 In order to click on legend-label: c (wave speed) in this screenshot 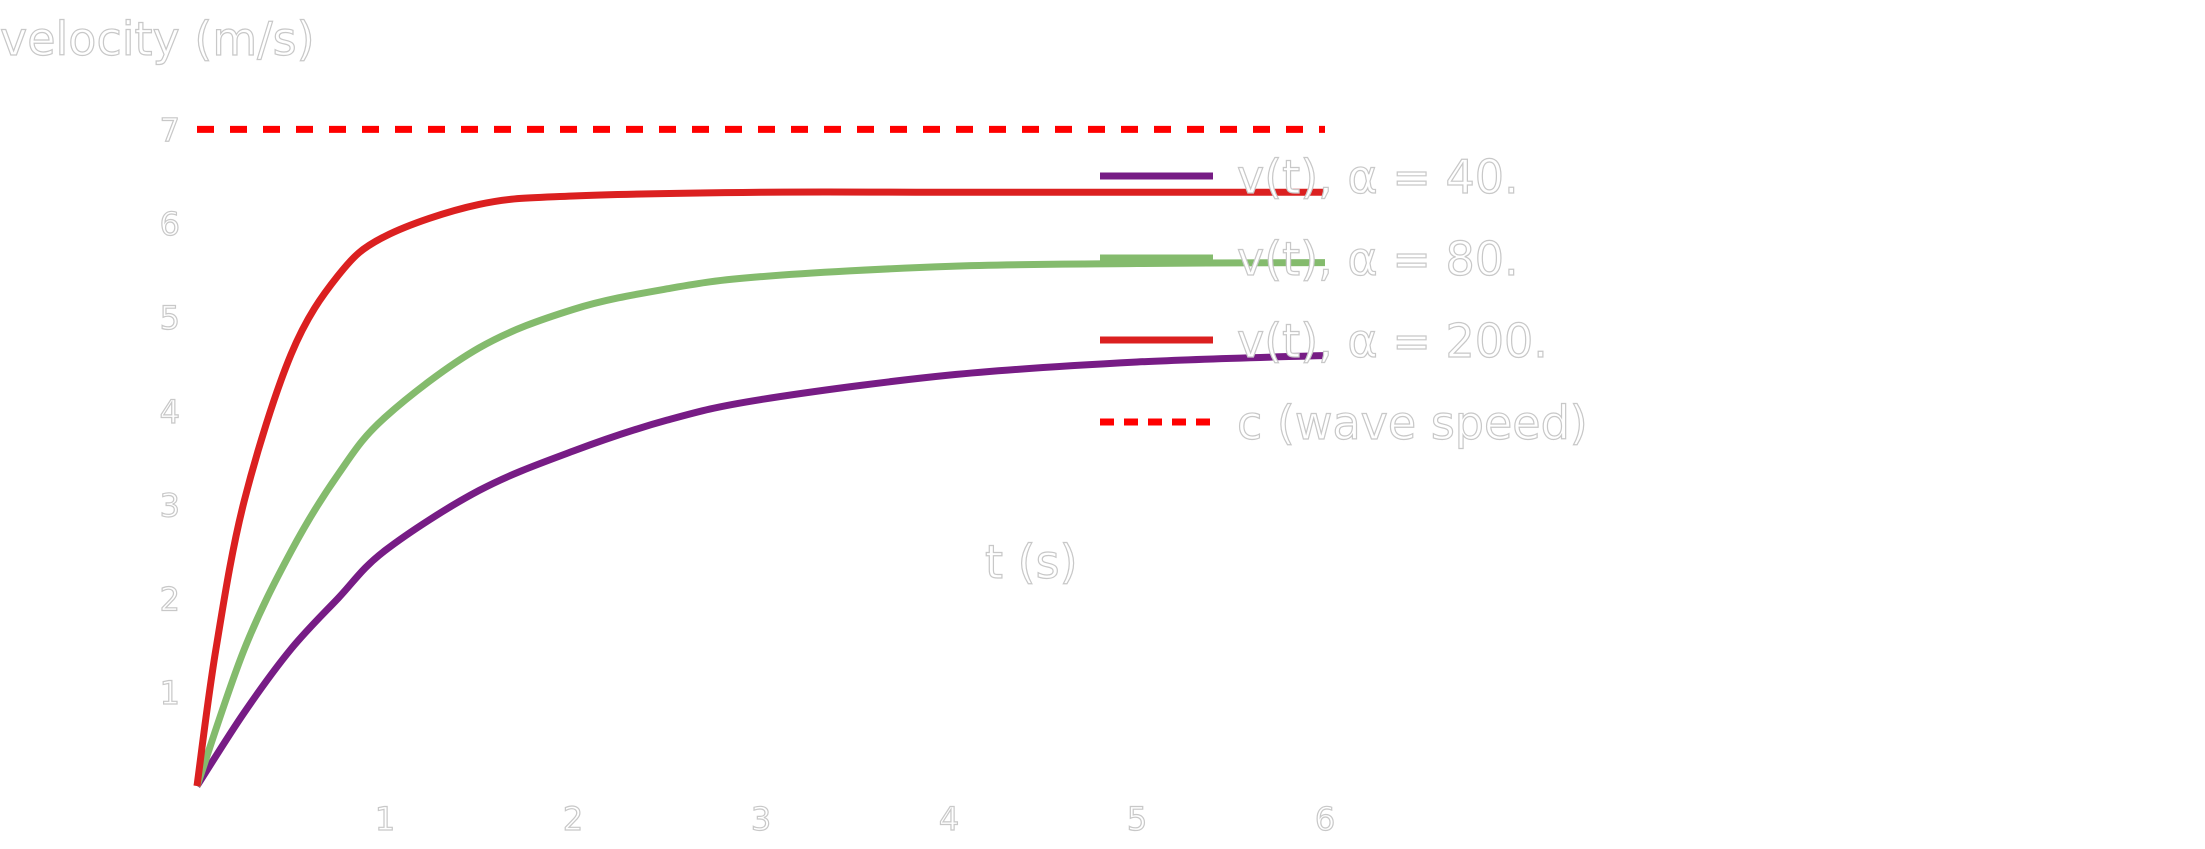, I will do `click(1412, 423)`.